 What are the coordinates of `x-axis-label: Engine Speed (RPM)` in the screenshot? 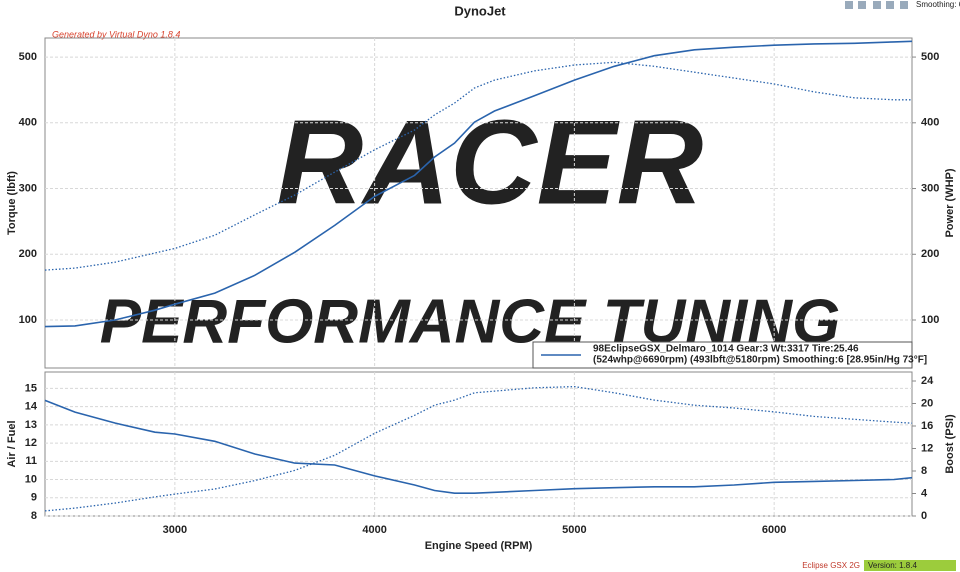 It's located at (479, 546).